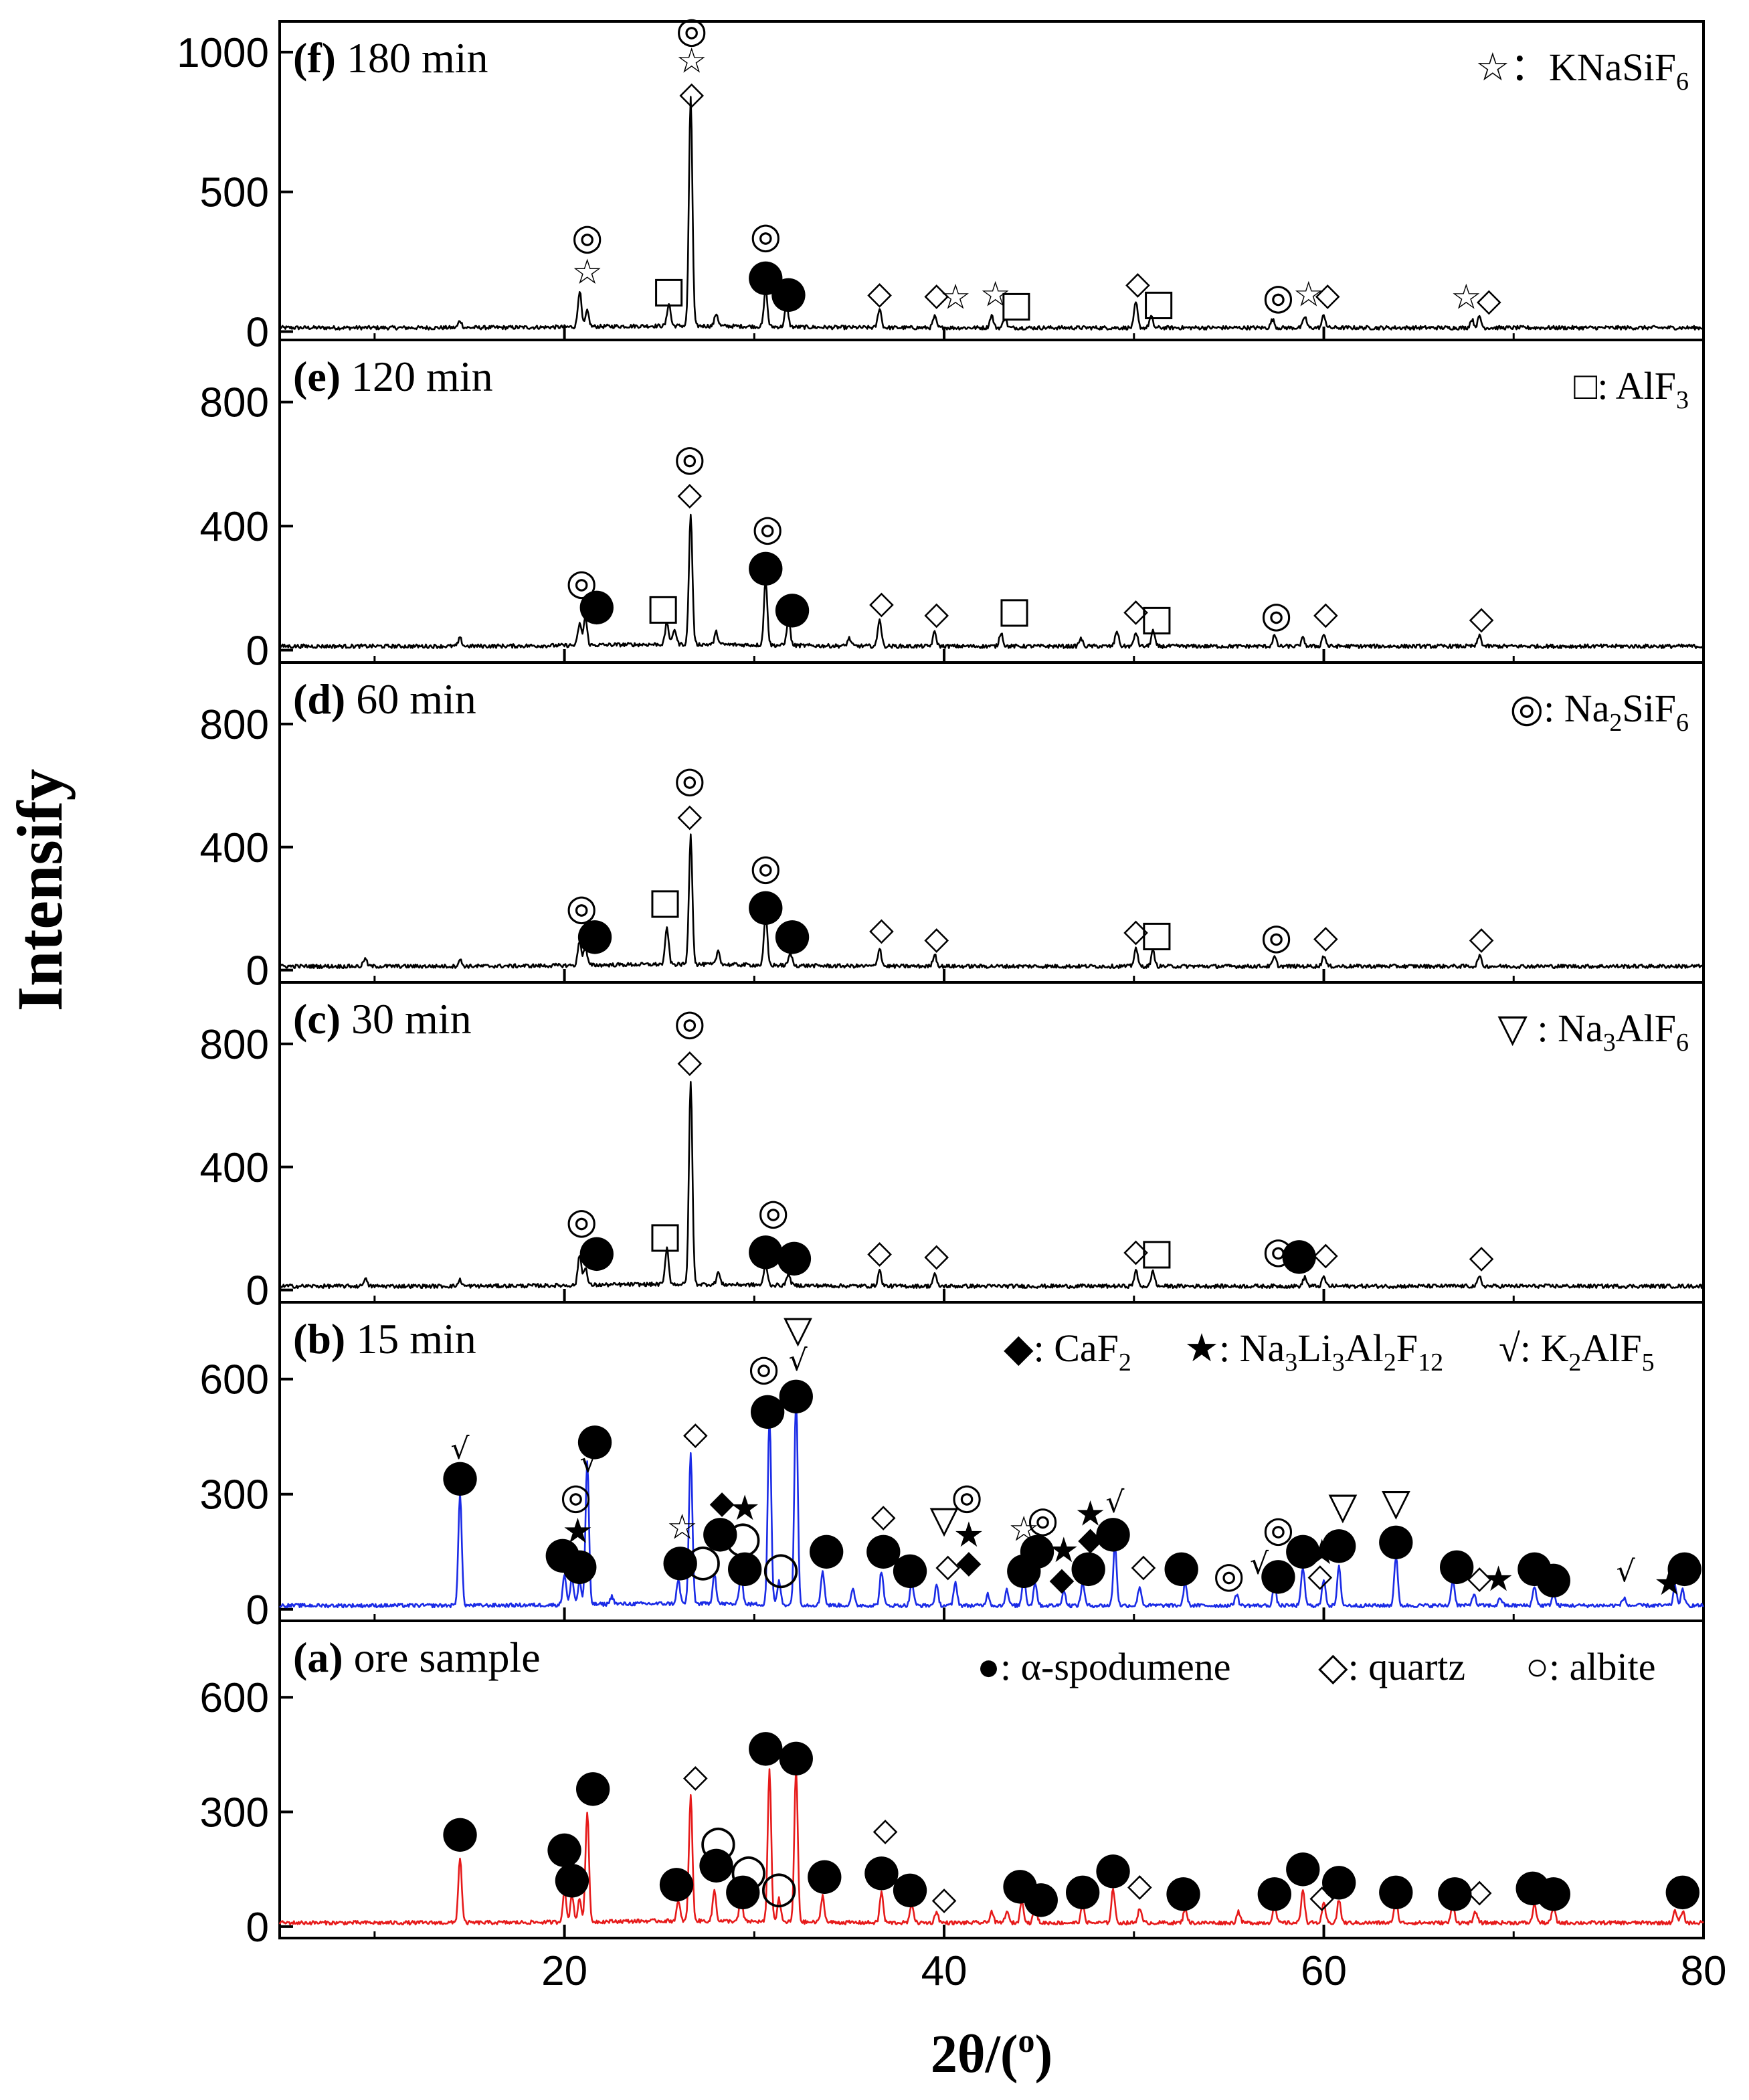  Describe the element at coordinates (1593, 1032) in the screenshot. I see `legend-item-c: ▽ : Na3AlF6` at that location.